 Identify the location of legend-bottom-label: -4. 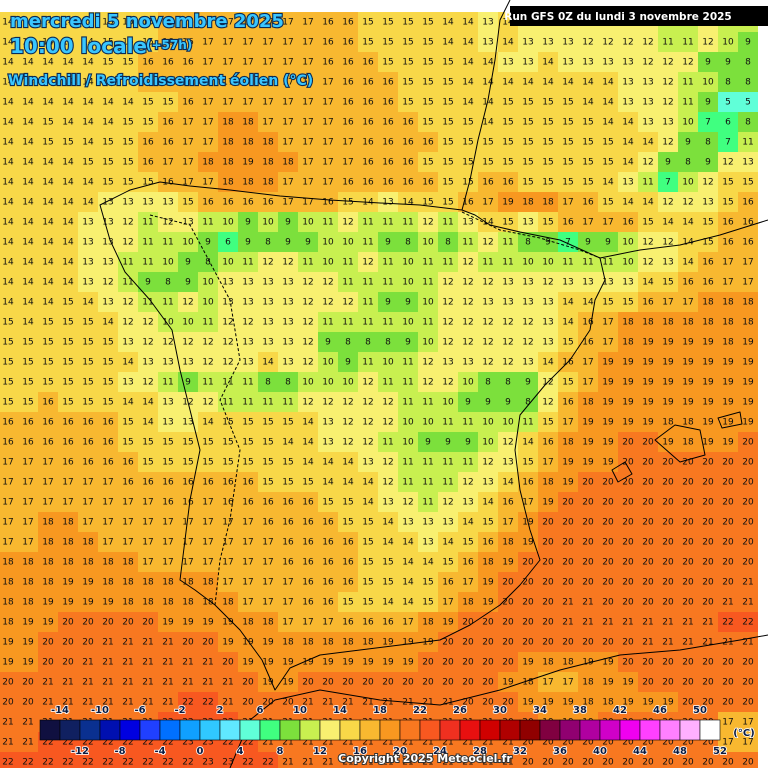
(159, 751).